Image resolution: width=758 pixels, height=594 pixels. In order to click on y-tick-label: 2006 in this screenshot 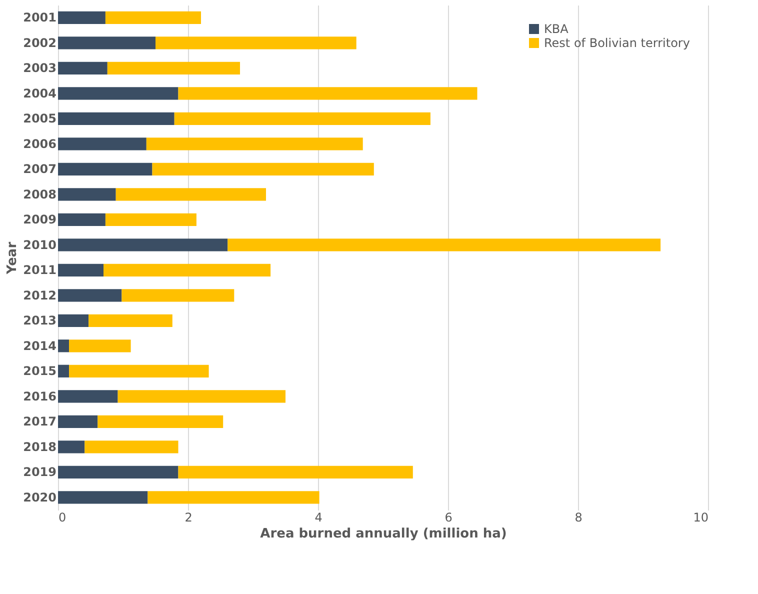, I will do `click(39, 143)`.